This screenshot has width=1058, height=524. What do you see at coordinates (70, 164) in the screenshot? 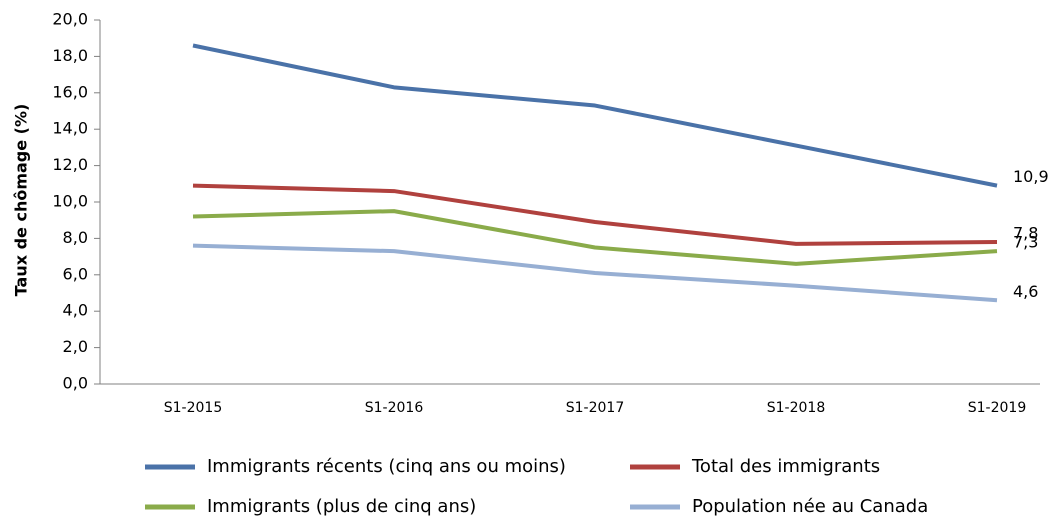
I see `y-tick-label: 12,0` at bounding box center [70, 164].